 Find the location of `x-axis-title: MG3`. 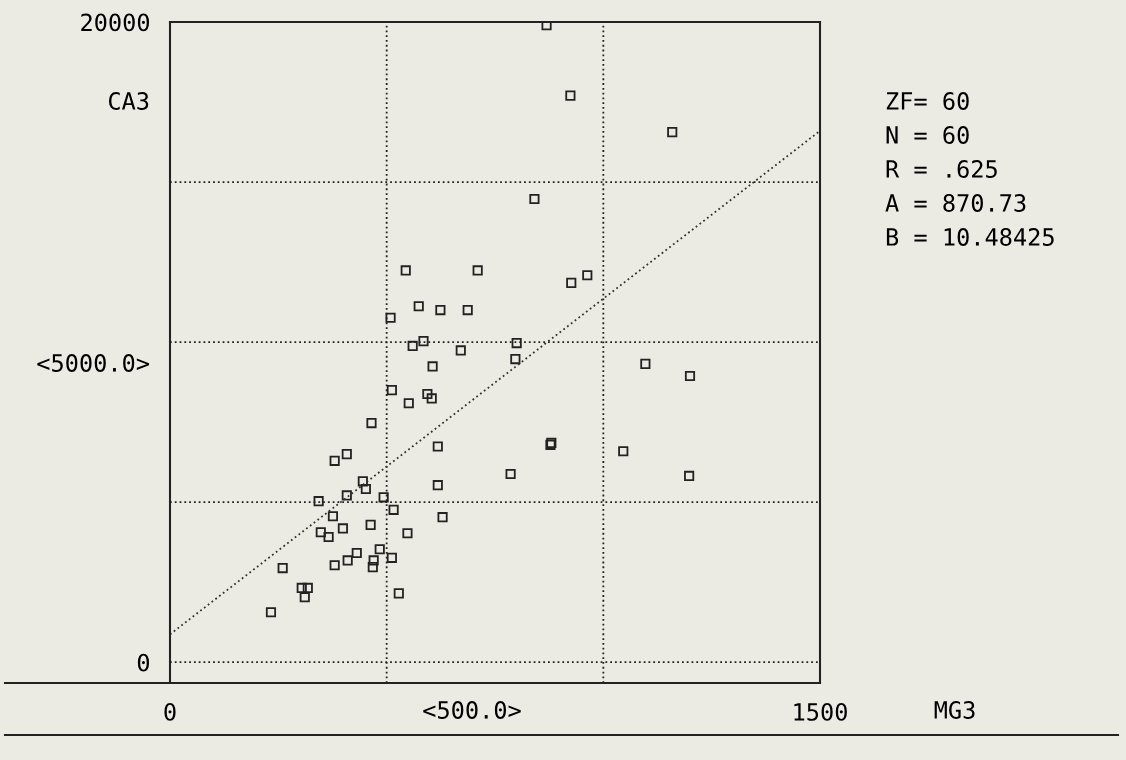

x-axis-title: MG3 is located at coordinates (954, 710).